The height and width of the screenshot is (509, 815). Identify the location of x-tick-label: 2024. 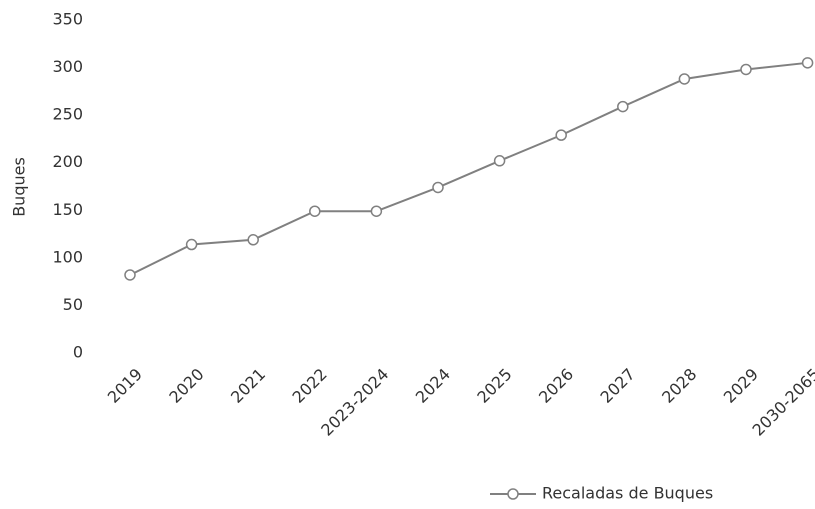
(433, 386).